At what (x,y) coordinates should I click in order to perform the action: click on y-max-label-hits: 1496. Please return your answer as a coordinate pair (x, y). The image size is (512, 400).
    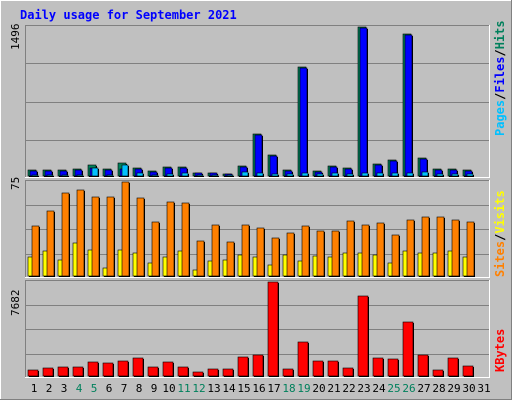
    Looking at the image, I should click on (15, 37).